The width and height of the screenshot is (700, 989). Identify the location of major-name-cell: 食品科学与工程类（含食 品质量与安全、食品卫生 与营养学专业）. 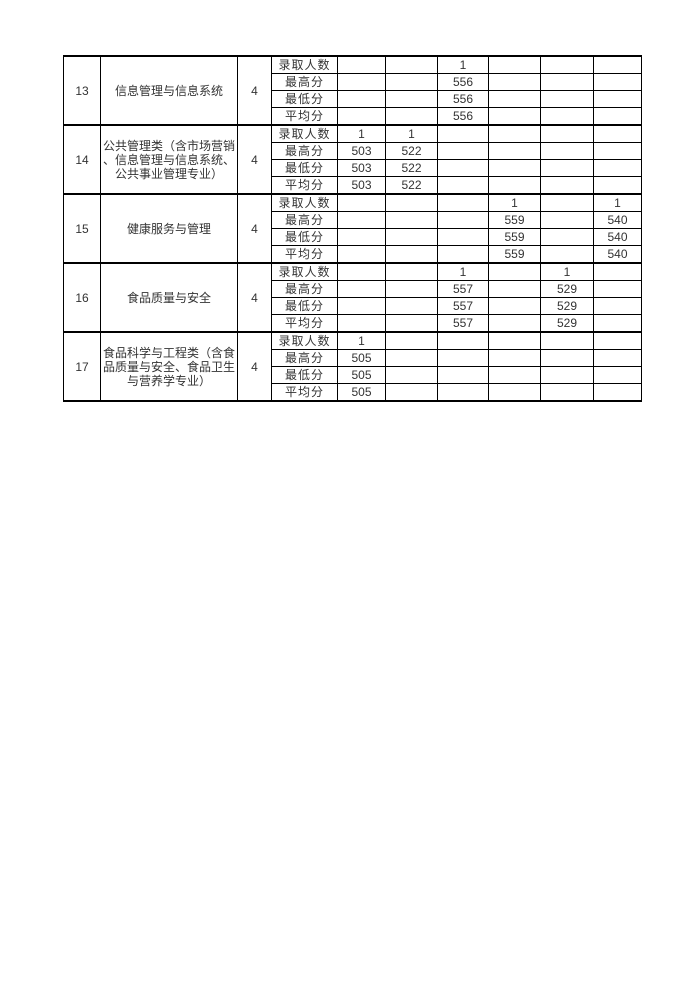
(169, 366).